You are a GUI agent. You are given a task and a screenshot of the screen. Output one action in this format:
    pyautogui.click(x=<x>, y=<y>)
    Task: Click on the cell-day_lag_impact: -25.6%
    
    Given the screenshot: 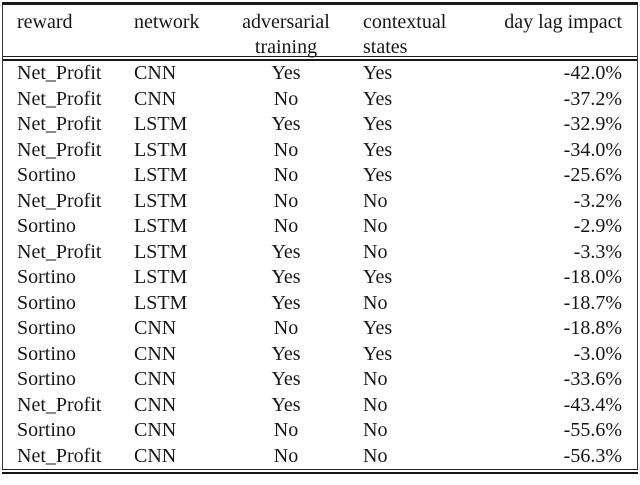 What is the action you would take?
    pyautogui.click(x=592, y=175)
    